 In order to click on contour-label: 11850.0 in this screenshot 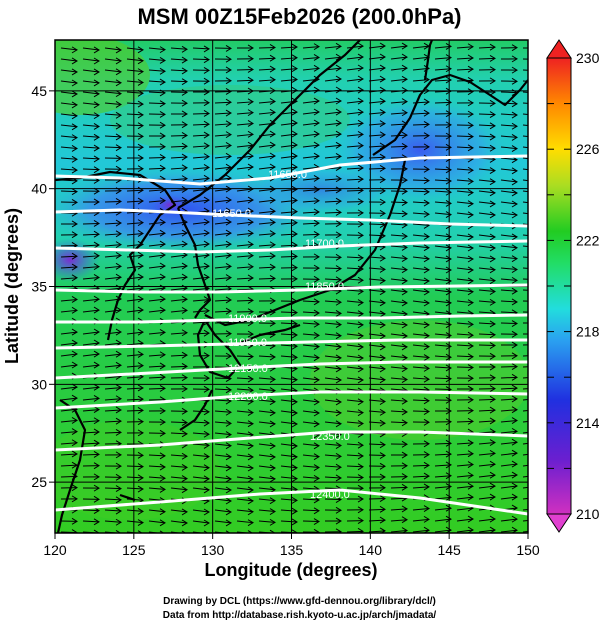, I will do `click(324, 287)`.